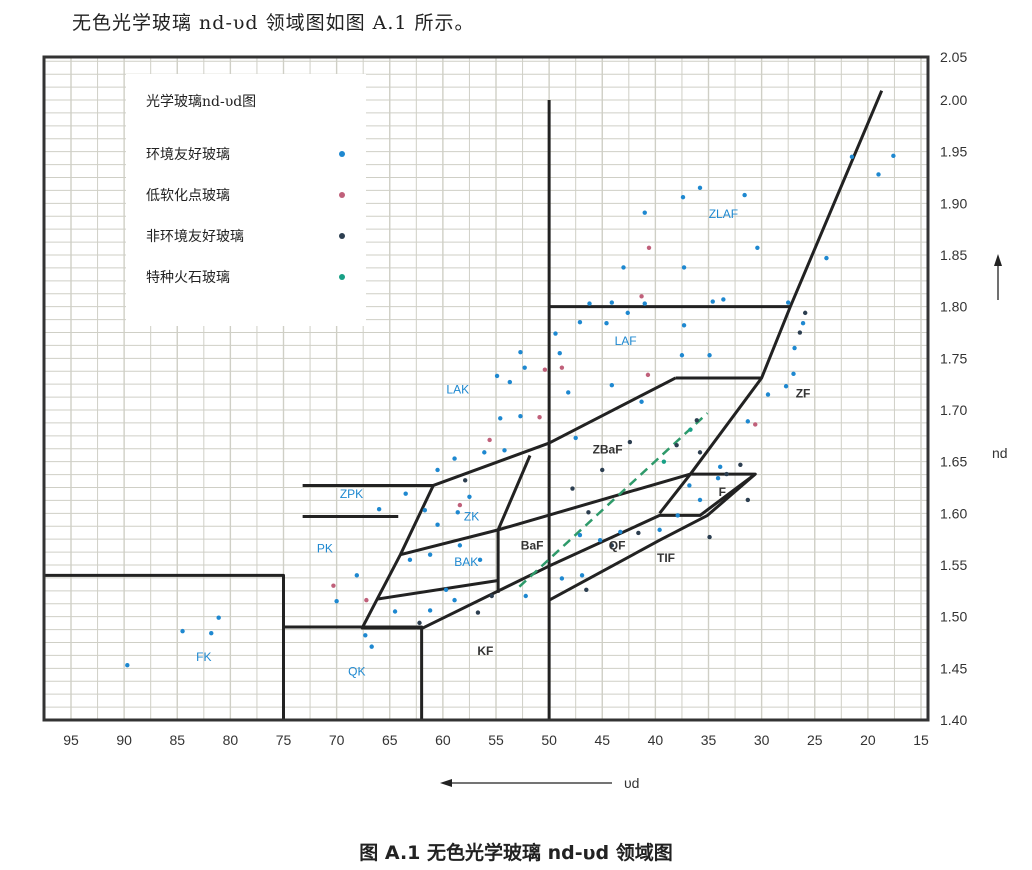 The width and height of the screenshot is (1032, 870). I want to click on region-label: FK, so click(203, 657).